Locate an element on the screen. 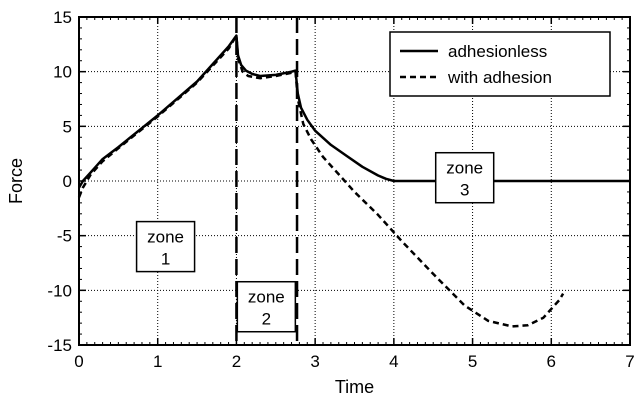  zone-label-3: zone 3 is located at coordinates (464, 177).